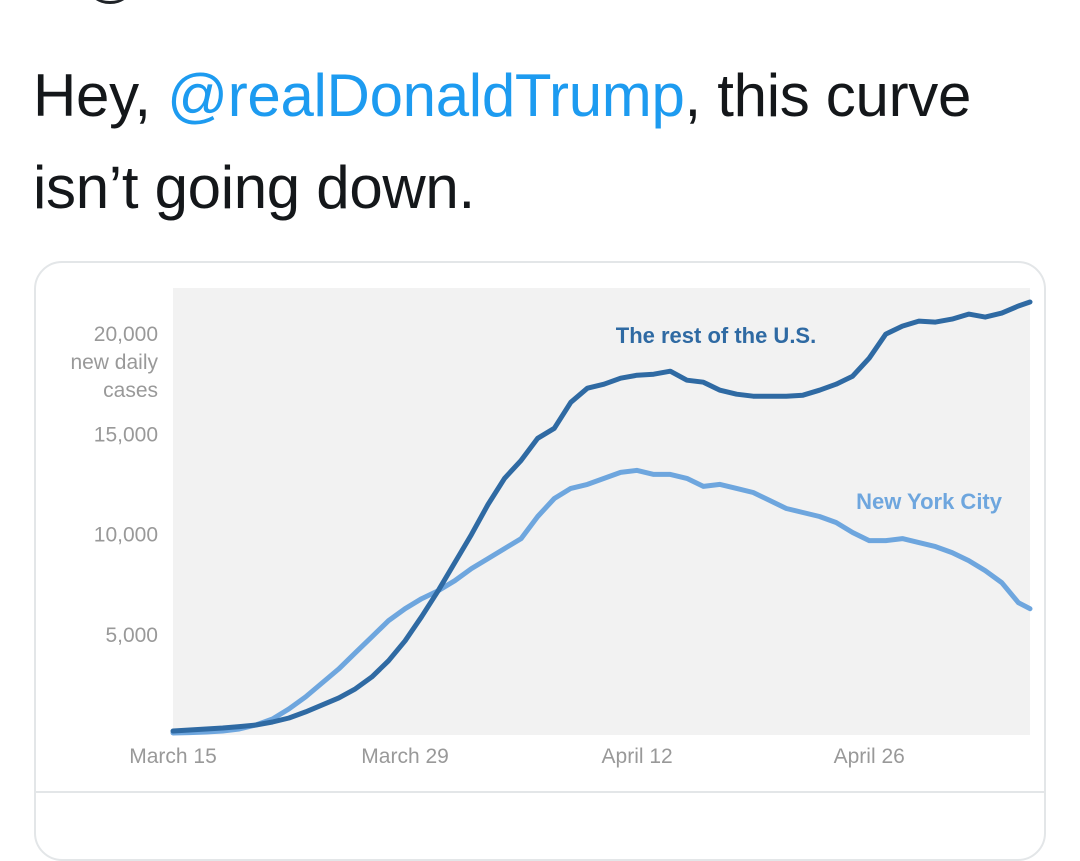 The height and width of the screenshot is (861, 1080). Describe the element at coordinates (869, 756) in the screenshot. I see `x-tick-label: April 26` at that location.